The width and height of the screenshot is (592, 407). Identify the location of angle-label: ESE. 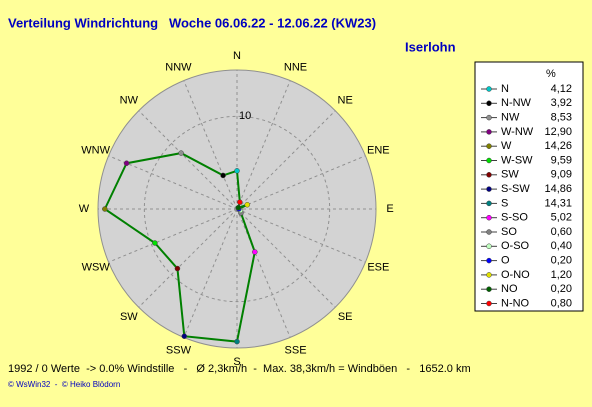
(378, 267).